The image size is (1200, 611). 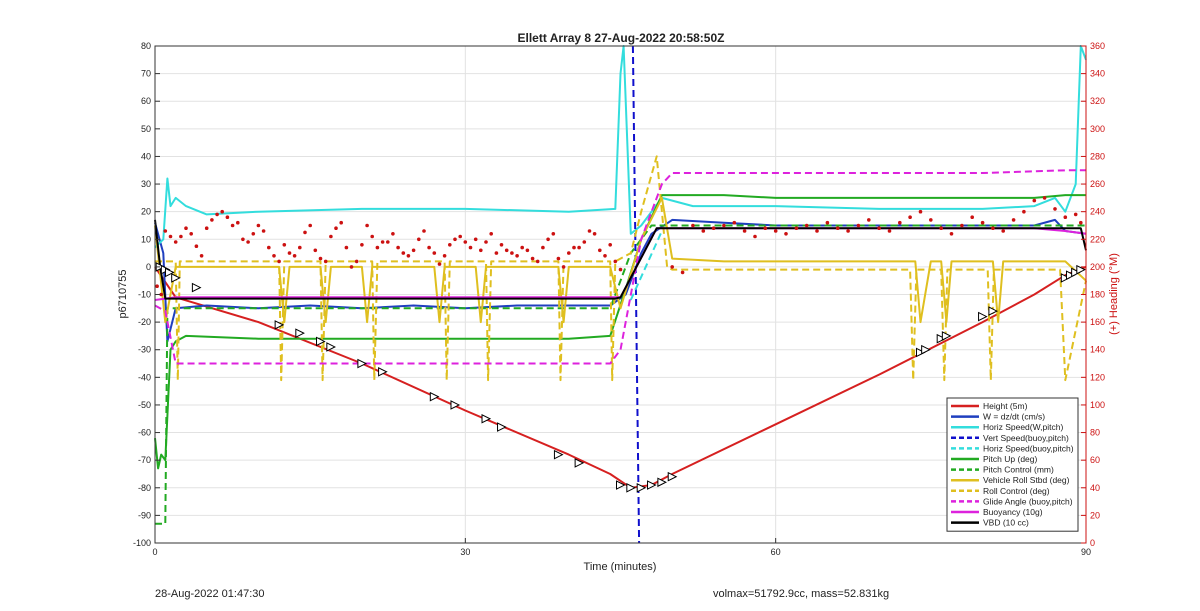 I want to click on y-right-tick-label: 140, so click(x=1097, y=350).